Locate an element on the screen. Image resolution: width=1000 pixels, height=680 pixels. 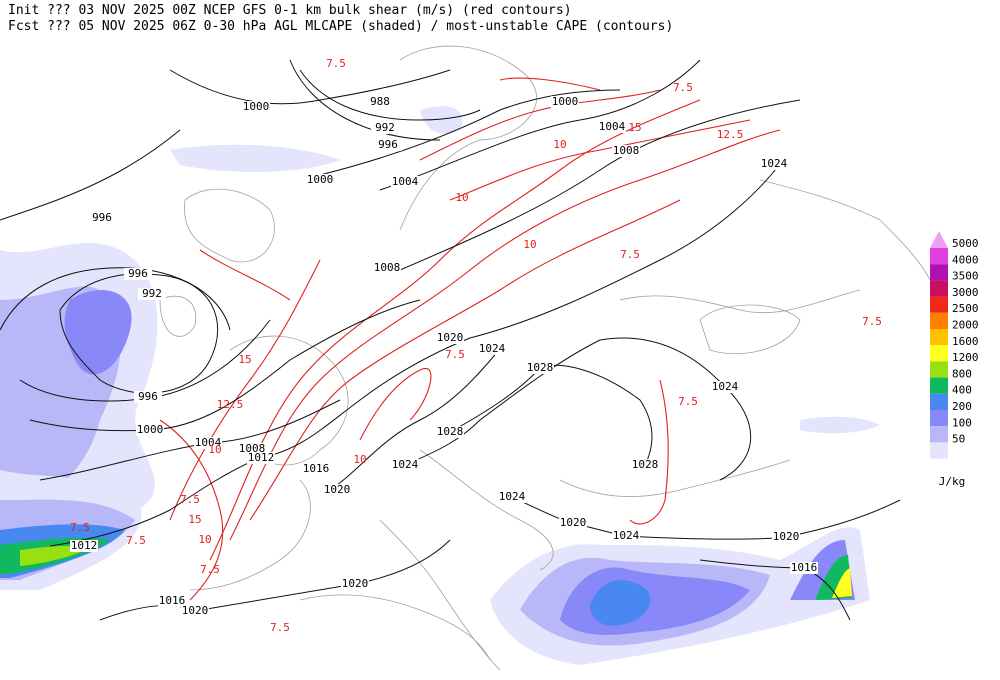
isobar-label: 1012 is located at coordinates (261, 457).